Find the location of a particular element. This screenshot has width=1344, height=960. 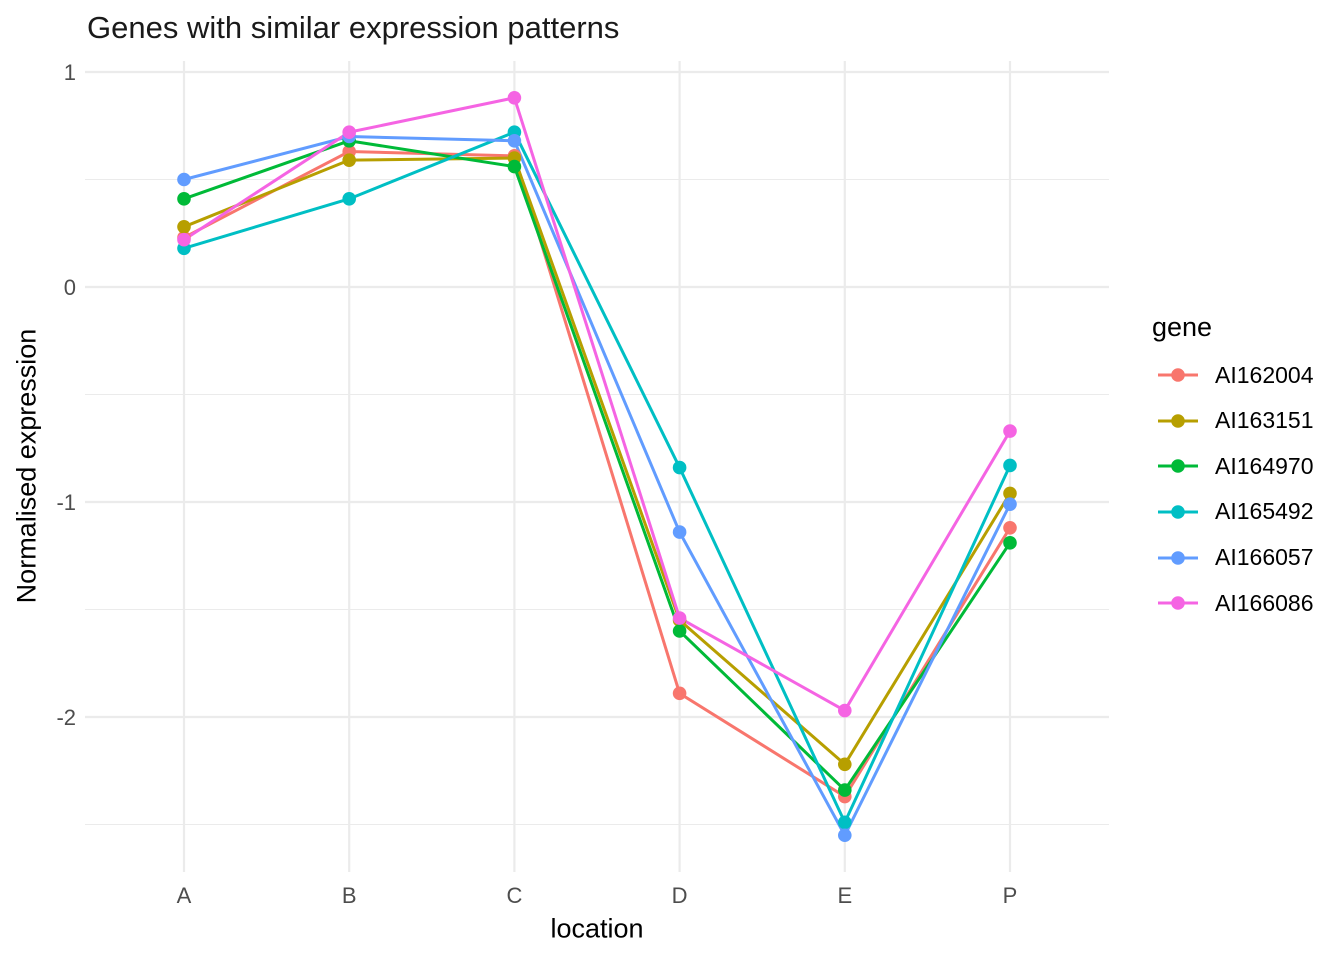

legend-item-AI166086: AI166086 is located at coordinates (1235, 603).